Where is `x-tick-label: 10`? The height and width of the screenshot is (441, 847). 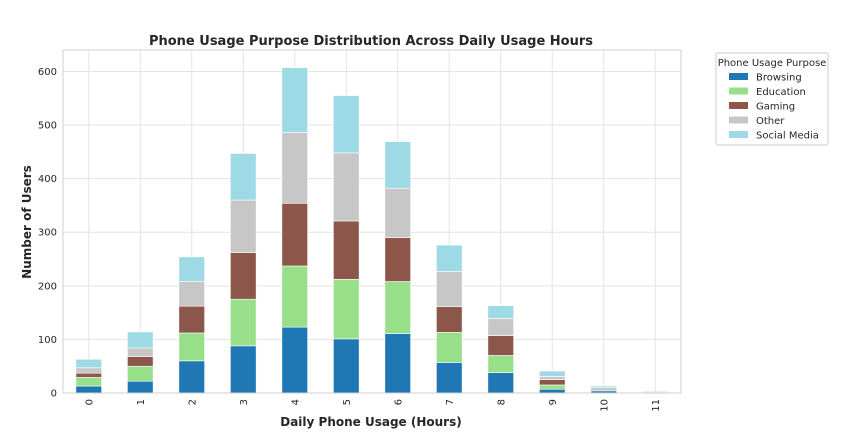 x-tick-label: 10 is located at coordinates (604, 405).